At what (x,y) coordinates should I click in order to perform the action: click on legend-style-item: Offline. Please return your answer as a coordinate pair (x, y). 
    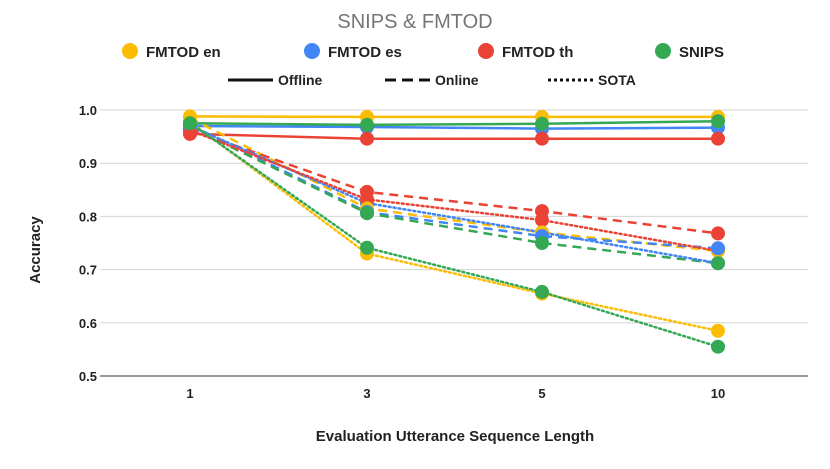
    Looking at the image, I should click on (275, 80).